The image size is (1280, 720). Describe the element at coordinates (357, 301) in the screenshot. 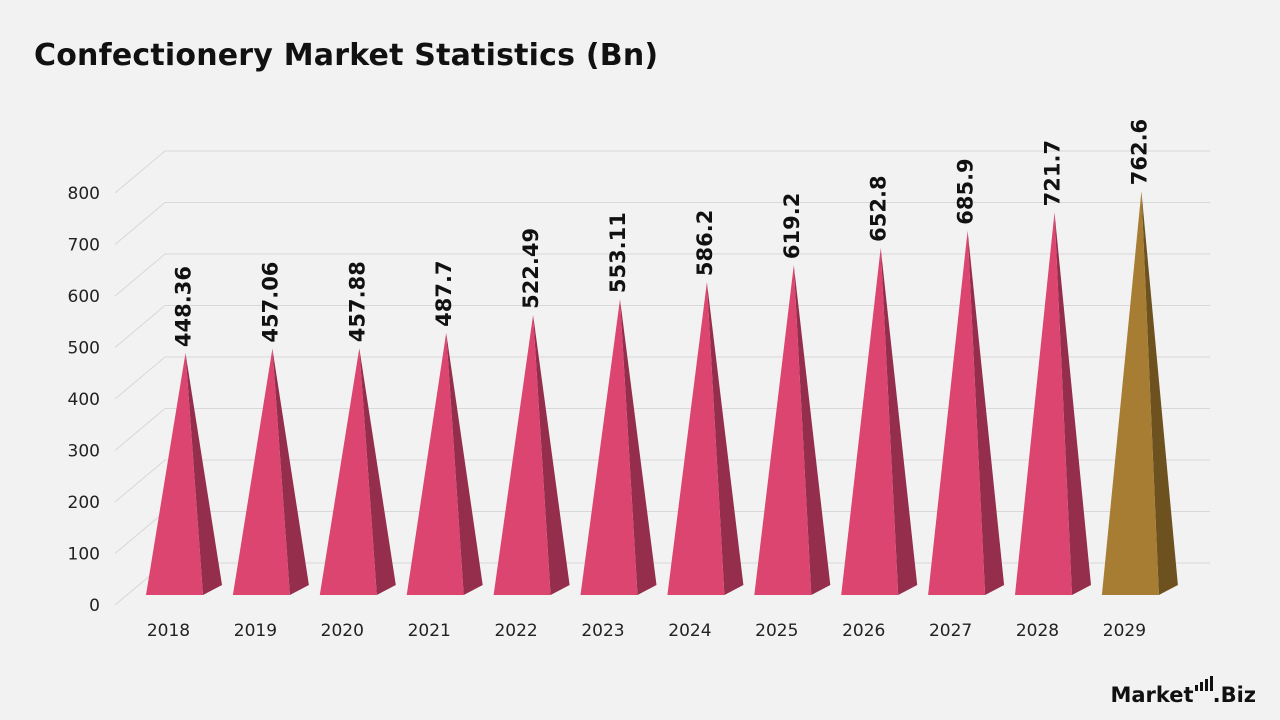

I see `data-label: 457.88` at that location.